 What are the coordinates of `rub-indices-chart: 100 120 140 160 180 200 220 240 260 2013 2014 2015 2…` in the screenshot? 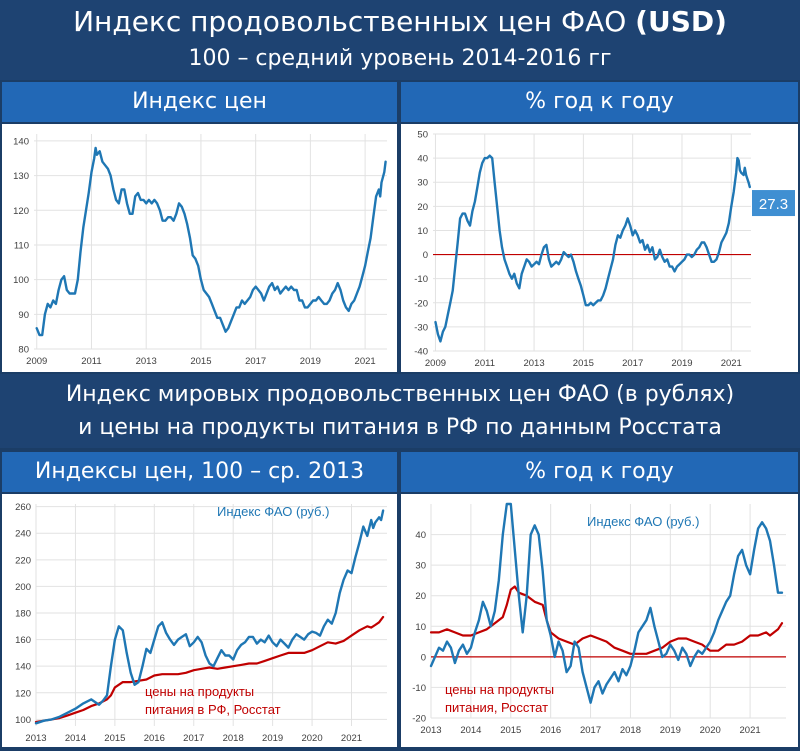 It's located at (201, 623).